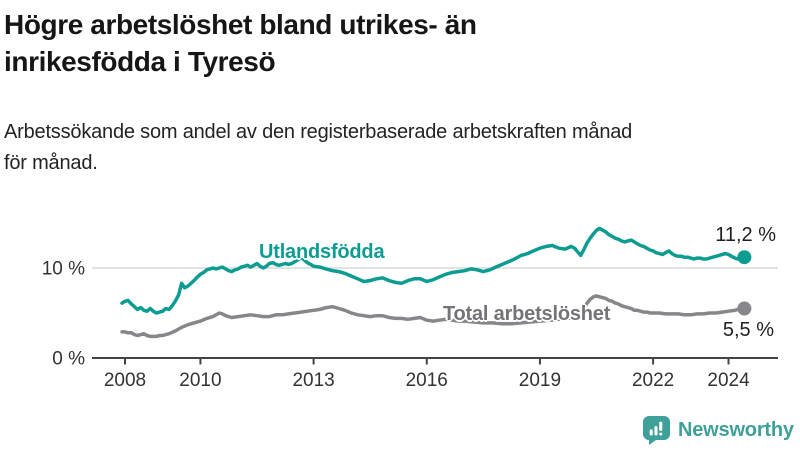 The height and width of the screenshot is (450, 800). I want to click on x-axis-tick-label: 2024, so click(728, 380).